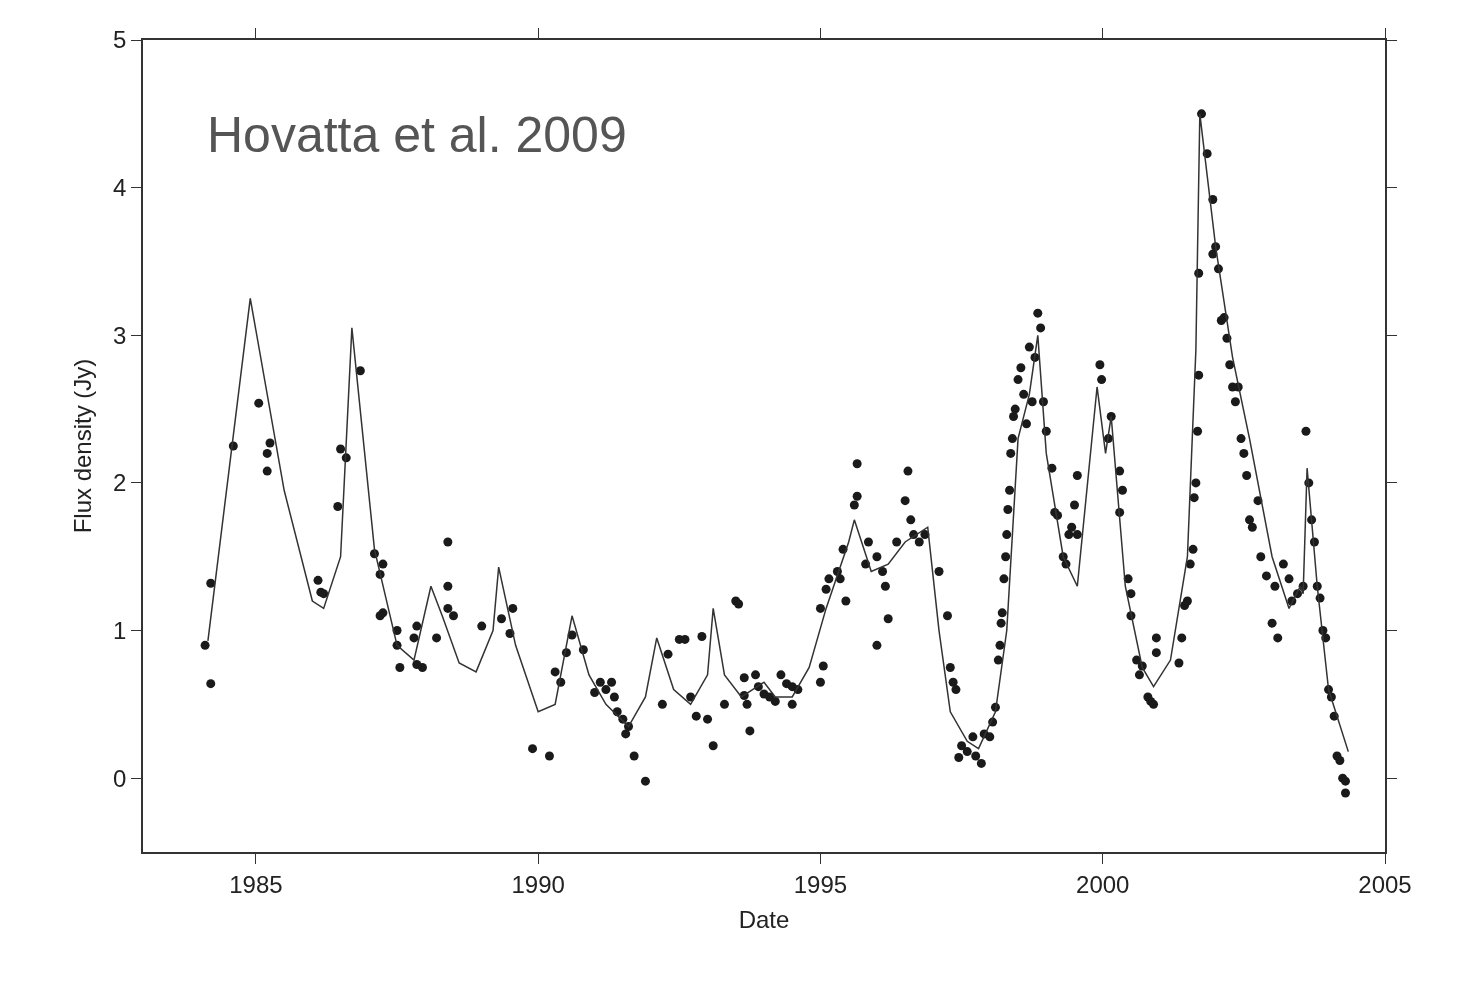  Describe the element at coordinates (120, 335) in the screenshot. I see `y-tick-label: 3` at that location.